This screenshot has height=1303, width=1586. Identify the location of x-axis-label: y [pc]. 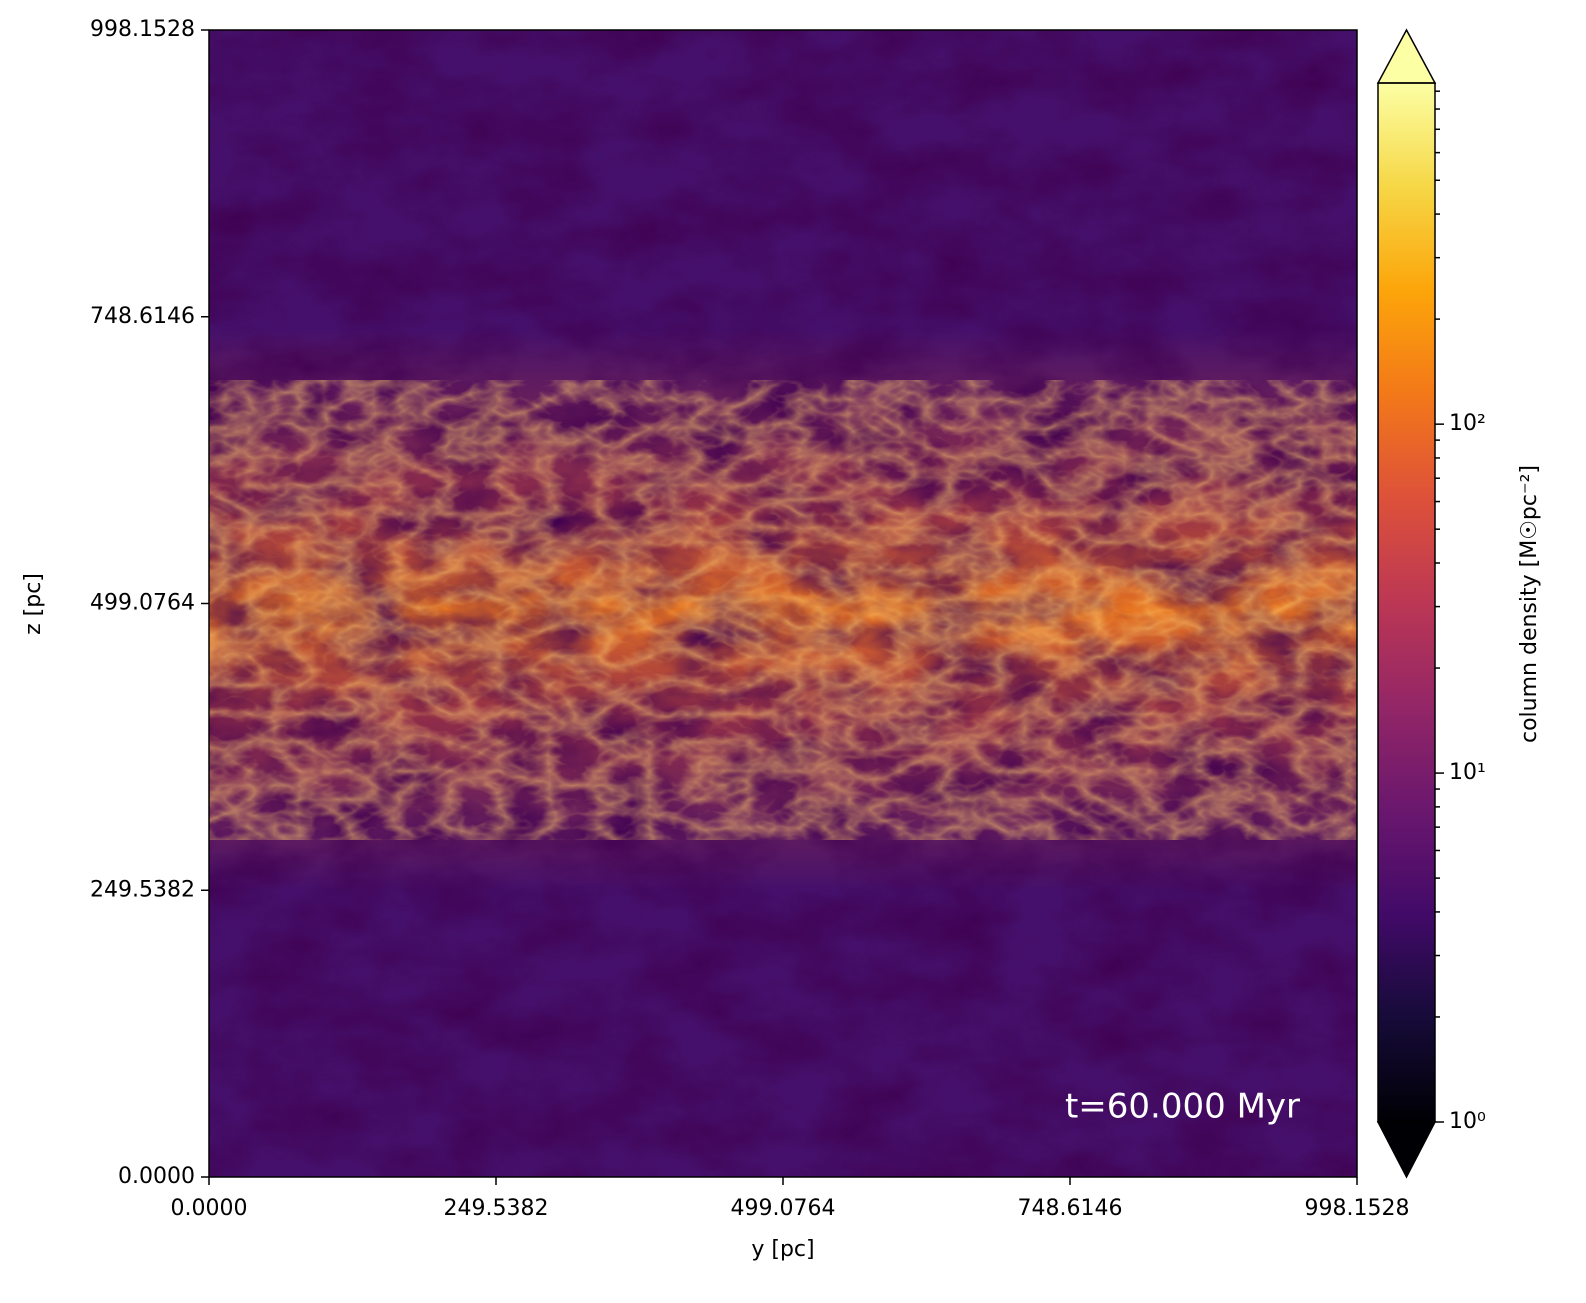
(782, 1249).